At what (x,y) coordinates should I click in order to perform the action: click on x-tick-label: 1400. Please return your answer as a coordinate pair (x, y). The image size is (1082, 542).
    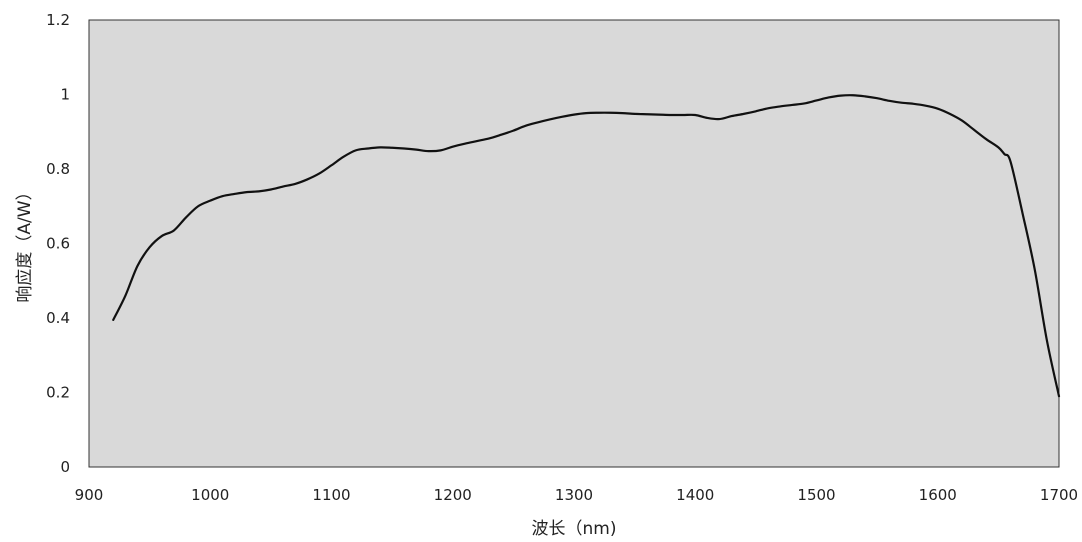
    Looking at the image, I should click on (695, 495).